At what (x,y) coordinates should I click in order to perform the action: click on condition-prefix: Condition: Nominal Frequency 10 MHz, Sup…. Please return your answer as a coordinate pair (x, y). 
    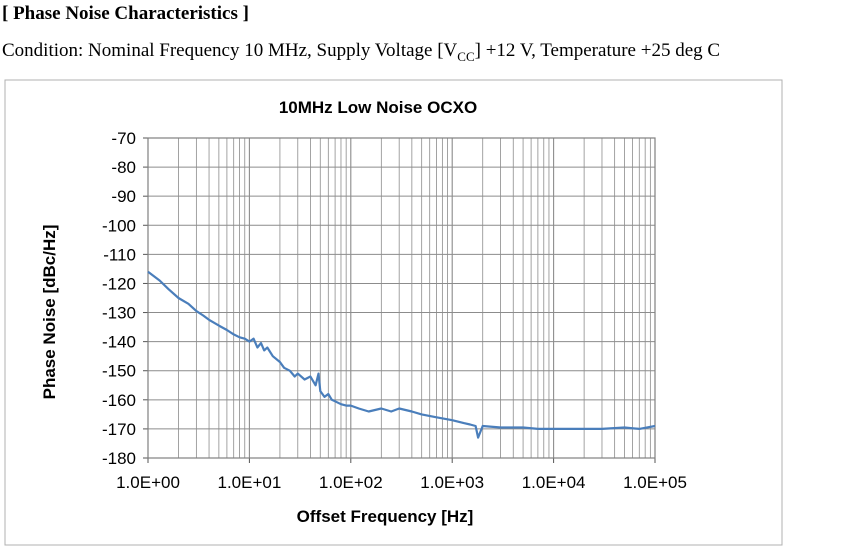
    Looking at the image, I should click on (230, 50).